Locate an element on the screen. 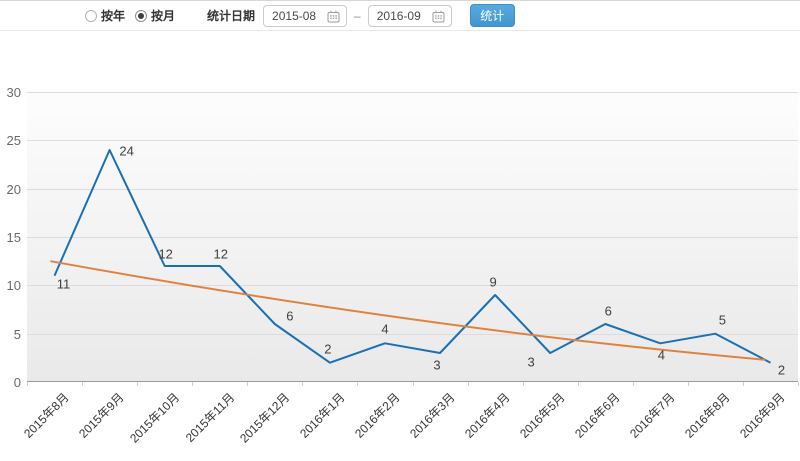  data-point-label: 5 is located at coordinates (722, 320).